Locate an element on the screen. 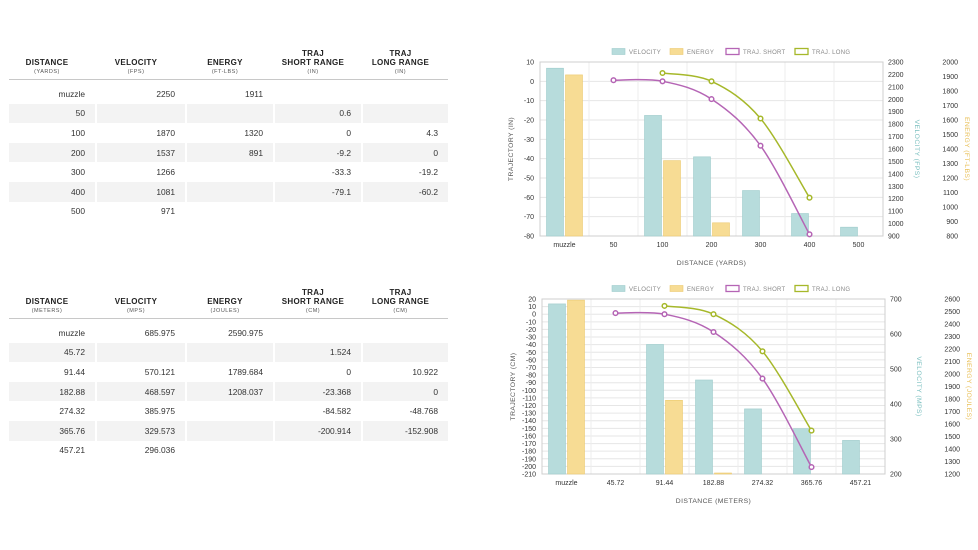 This screenshot has width=978, height=550. x-tick-label: 182.88 is located at coordinates (714, 483).